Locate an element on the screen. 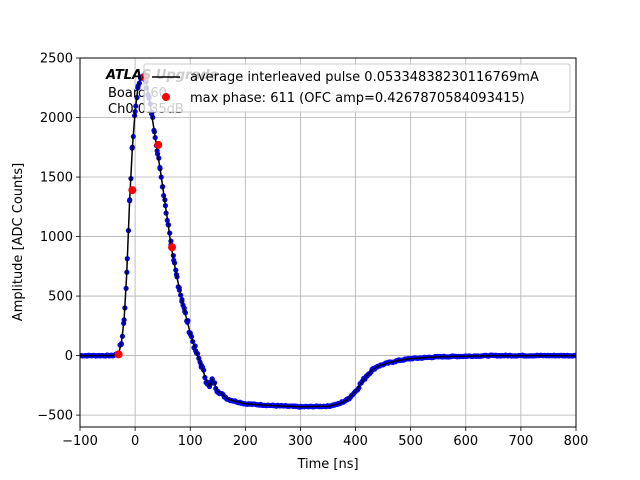 This screenshot has height=480, width=640. y-tick-label: −500 is located at coordinates (55, 416).